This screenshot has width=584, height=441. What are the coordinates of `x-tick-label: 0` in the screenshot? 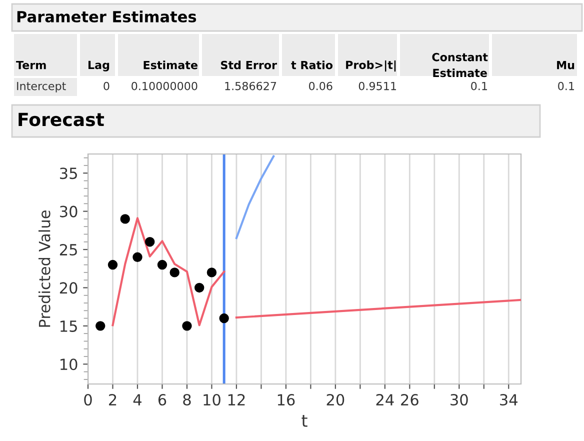 It's located at (88, 400).